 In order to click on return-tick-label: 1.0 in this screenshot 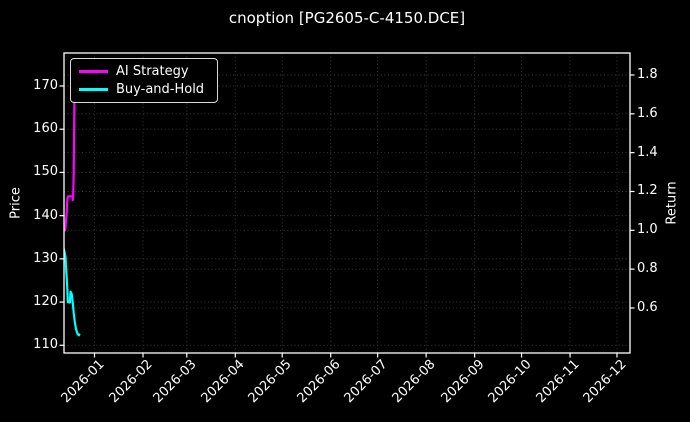, I will do `click(647, 230)`.